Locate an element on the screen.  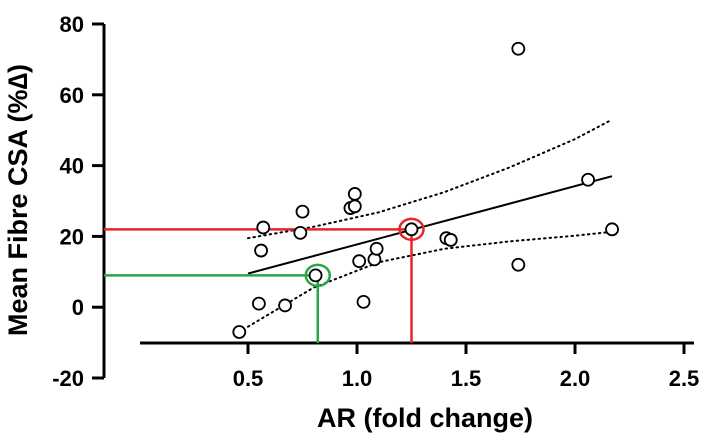
x-tick-label: 2.5 is located at coordinates (684, 378).